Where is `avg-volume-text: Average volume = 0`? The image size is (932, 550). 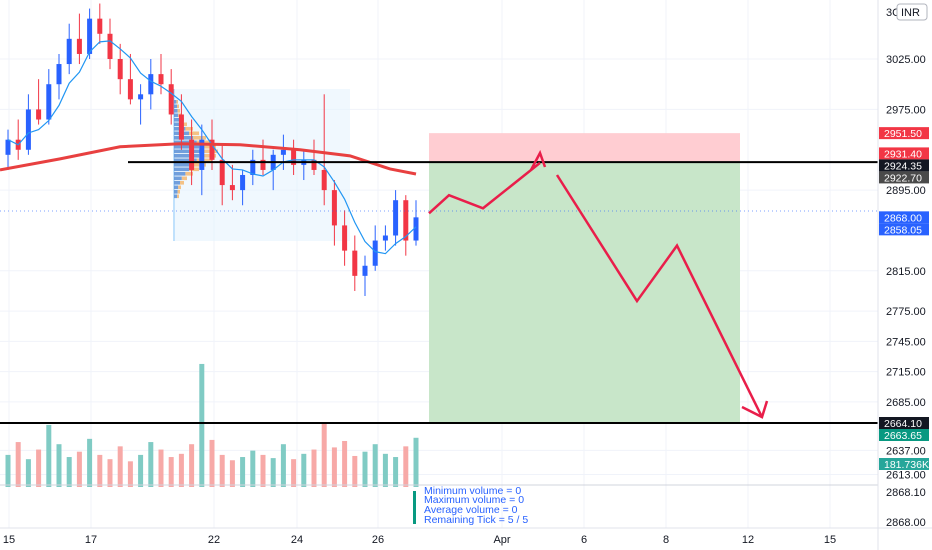
avg-volume-text: Average volume = 0 is located at coordinates (471, 510).